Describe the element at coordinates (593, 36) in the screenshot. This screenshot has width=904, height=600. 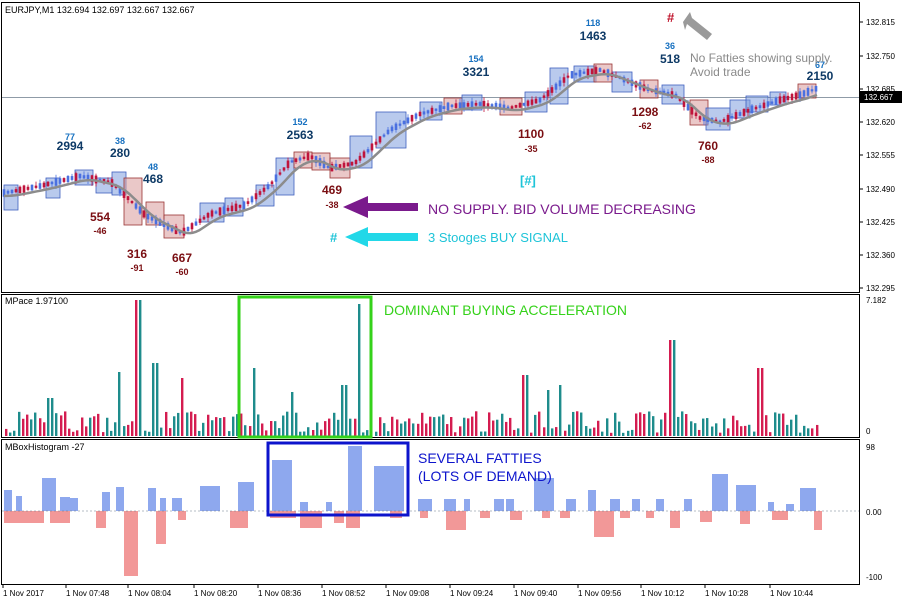
I see `volume-label-up-value: 1463` at that location.